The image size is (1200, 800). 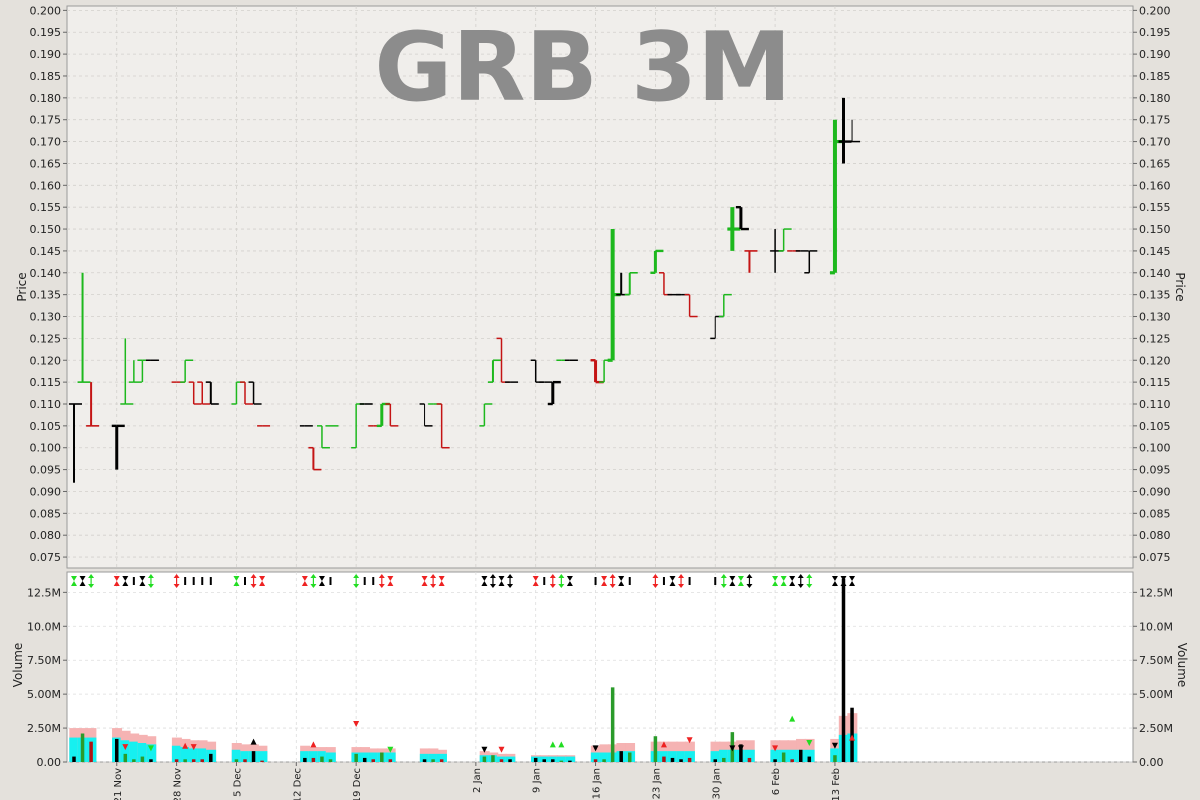 I want to click on volume-tick-label-left: 0.00, so click(x=49, y=762).